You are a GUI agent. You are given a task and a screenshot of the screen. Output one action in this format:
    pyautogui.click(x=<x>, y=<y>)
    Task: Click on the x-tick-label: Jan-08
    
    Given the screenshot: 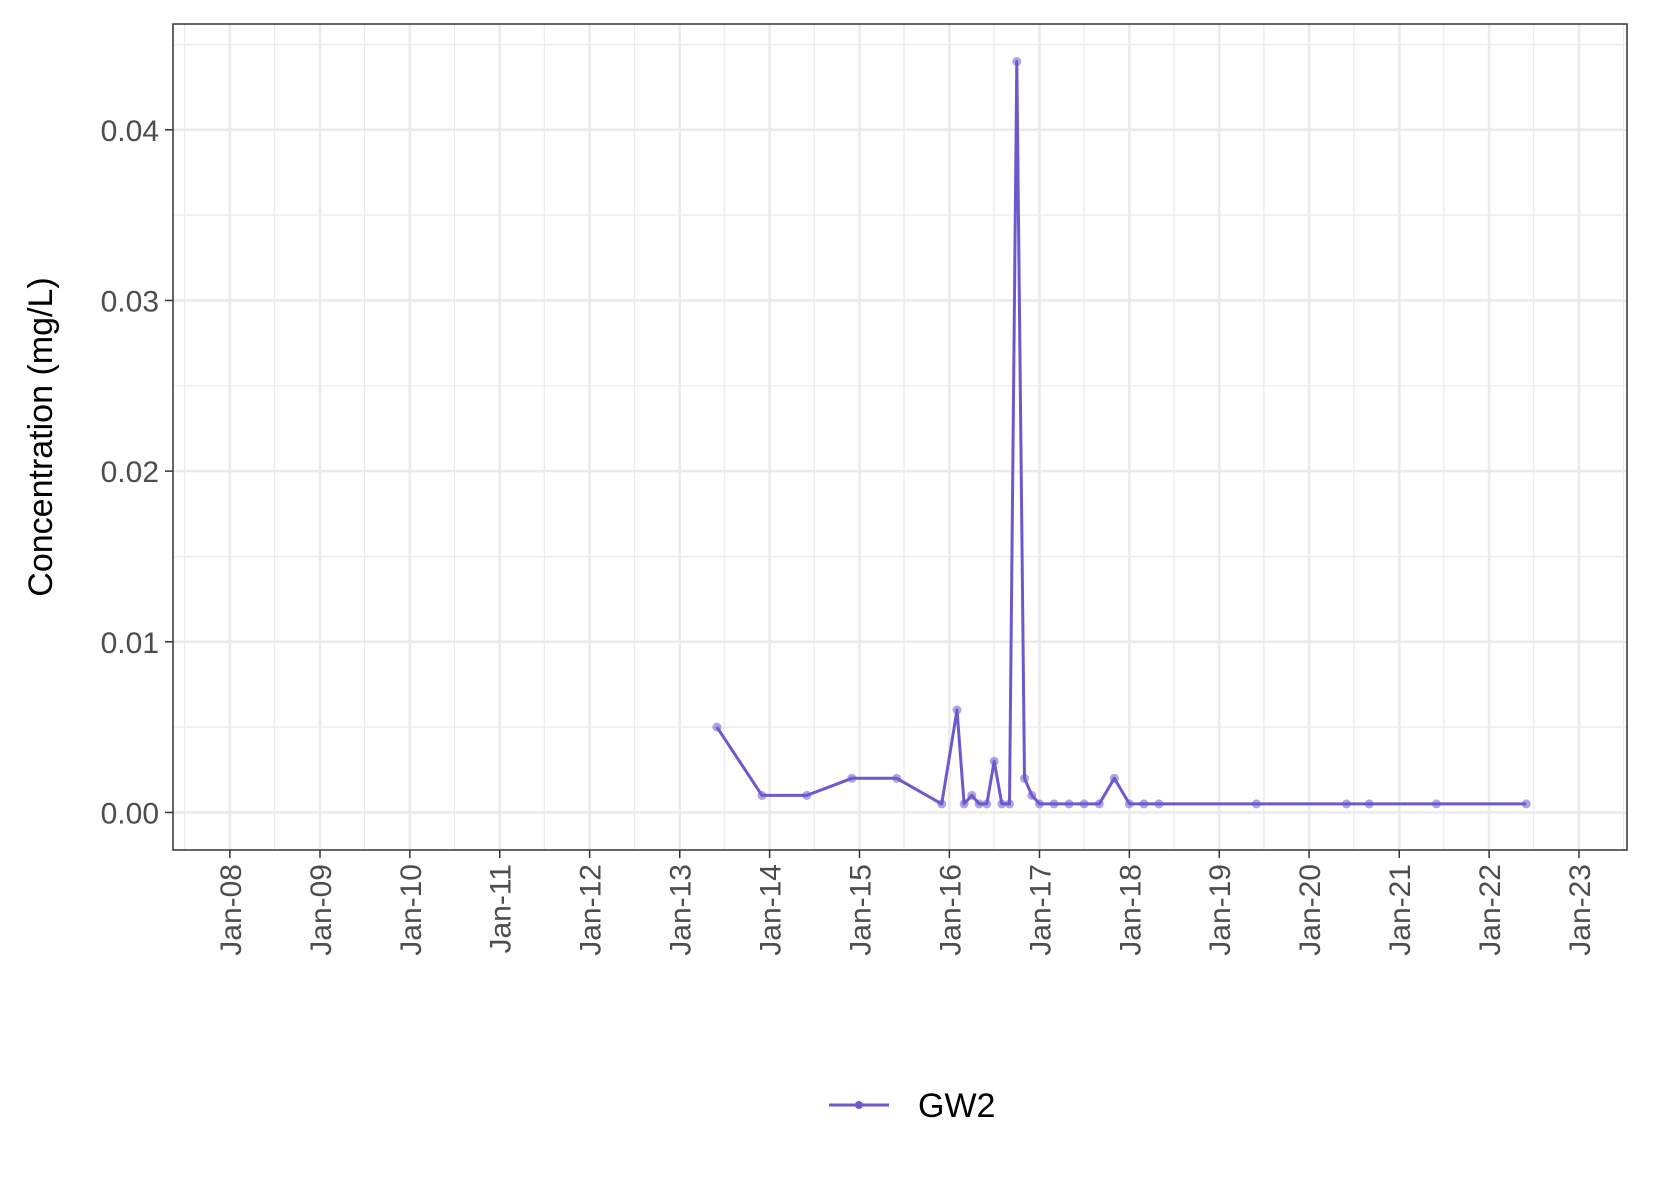 What is the action you would take?
    pyautogui.click(x=231, y=910)
    